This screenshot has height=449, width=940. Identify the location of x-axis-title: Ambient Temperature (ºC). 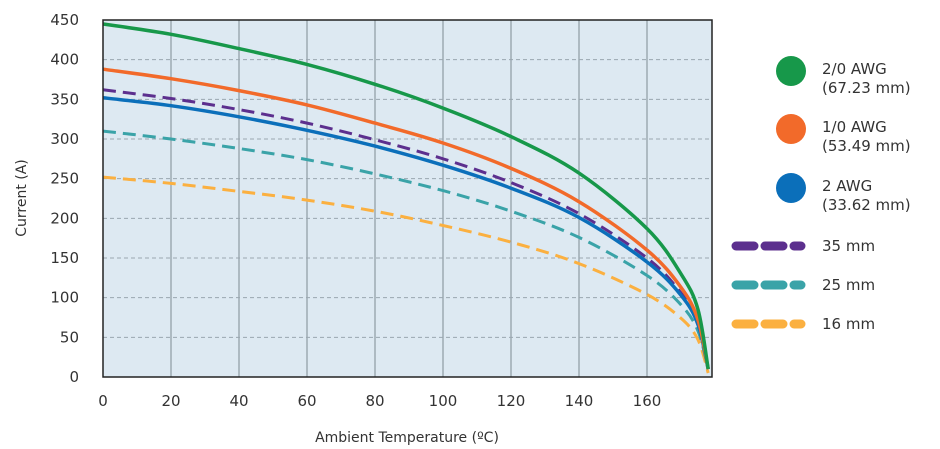
(407, 438).